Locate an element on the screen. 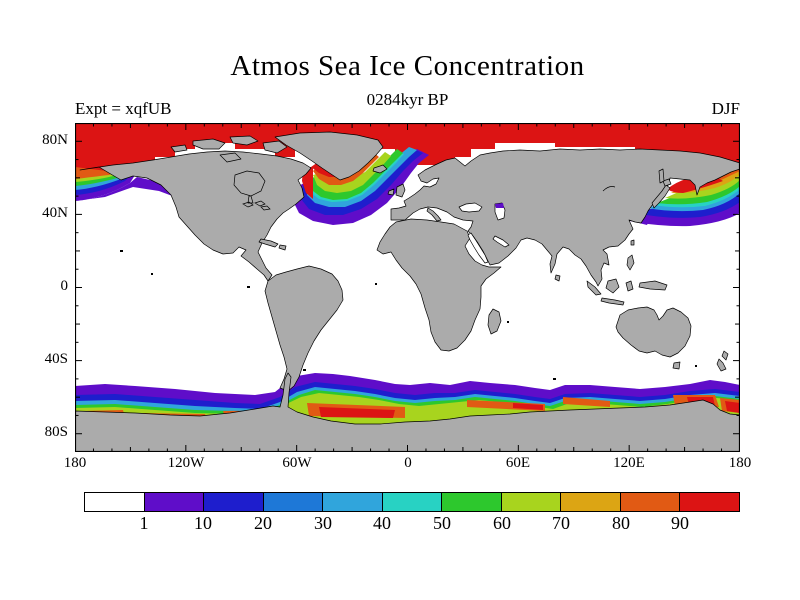 This screenshot has width=800, height=600. colorbar is located at coordinates (412, 502).